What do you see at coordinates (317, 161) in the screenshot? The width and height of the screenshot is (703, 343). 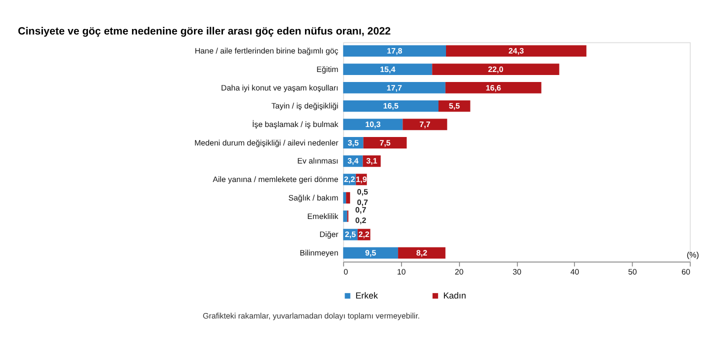 I see `y-tick-label: Ev alınması` at bounding box center [317, 161].